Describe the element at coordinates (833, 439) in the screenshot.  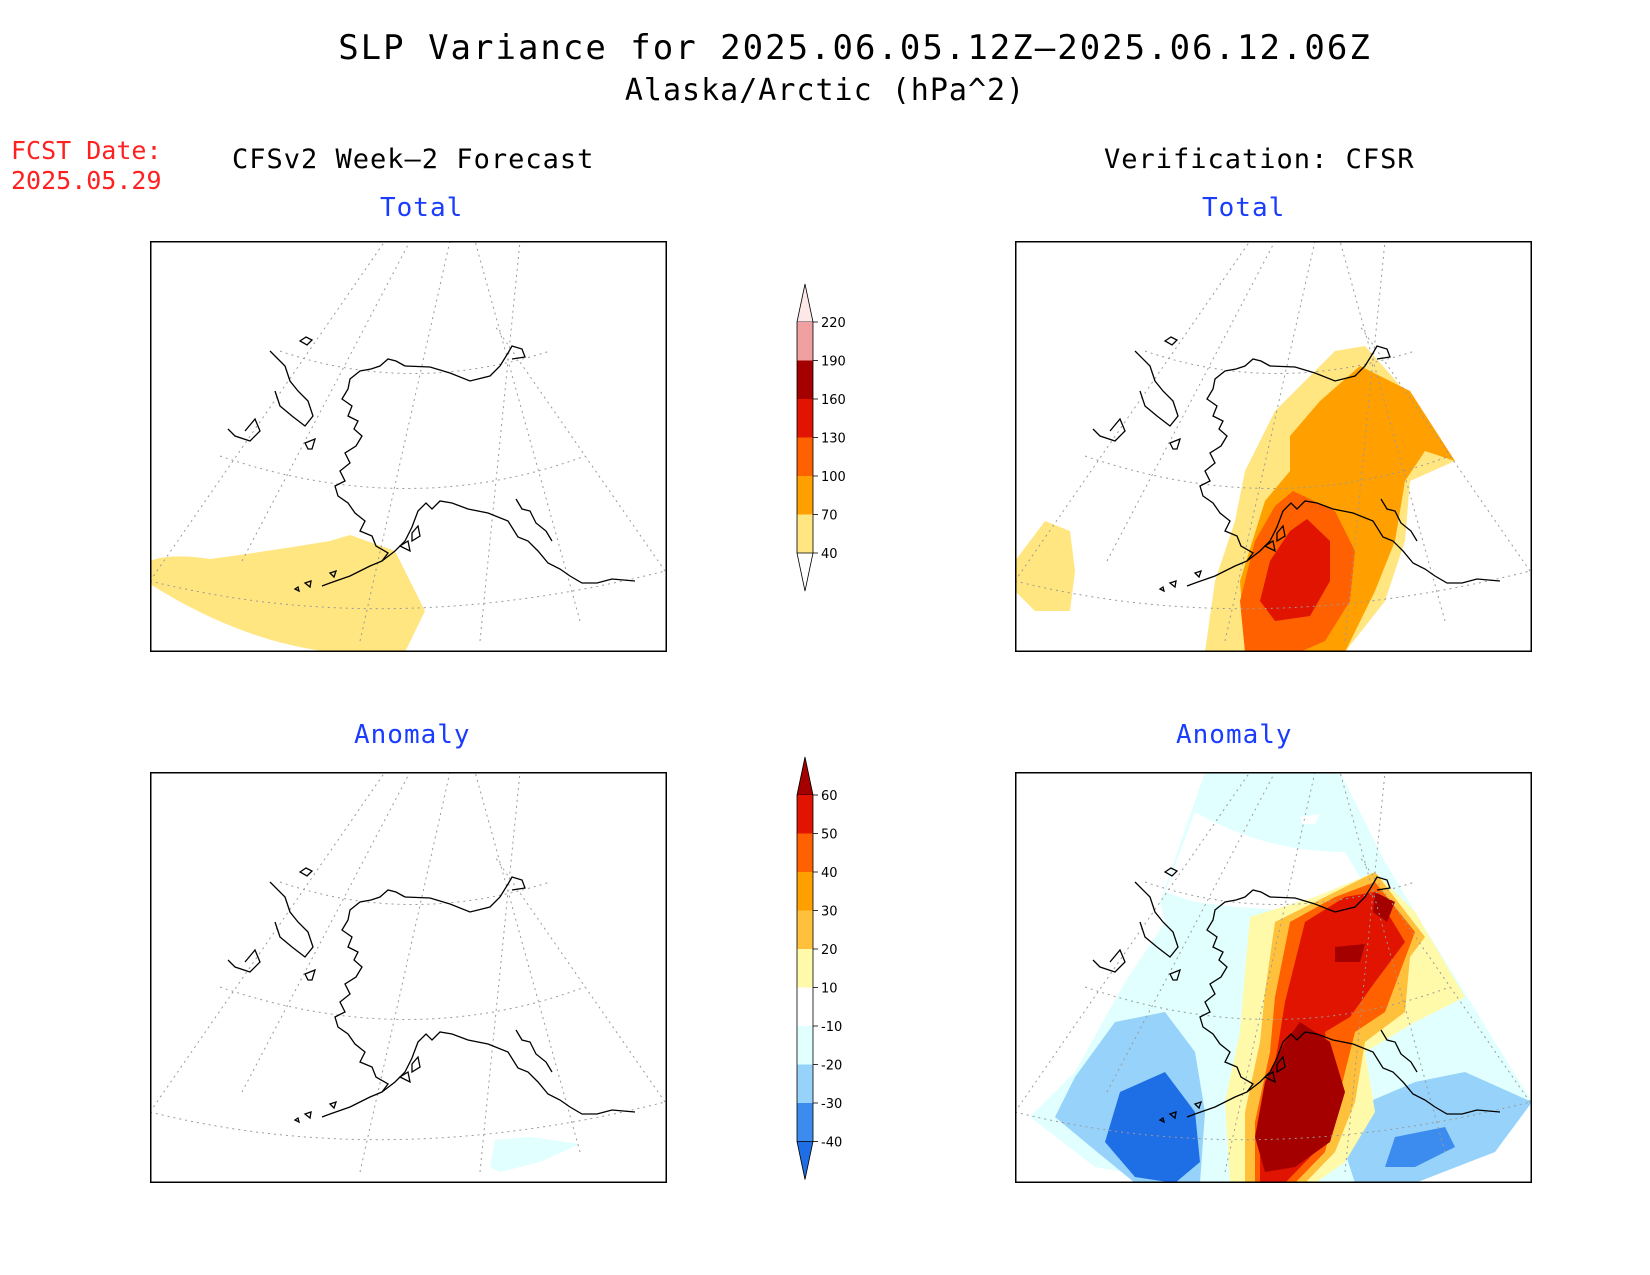
I see `total-colorbar-tick-label: 130` at that location.